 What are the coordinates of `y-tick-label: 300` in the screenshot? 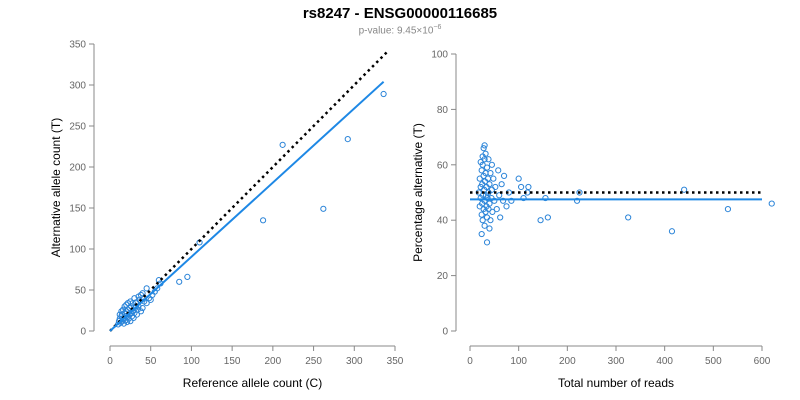 It's located at (77, 86).